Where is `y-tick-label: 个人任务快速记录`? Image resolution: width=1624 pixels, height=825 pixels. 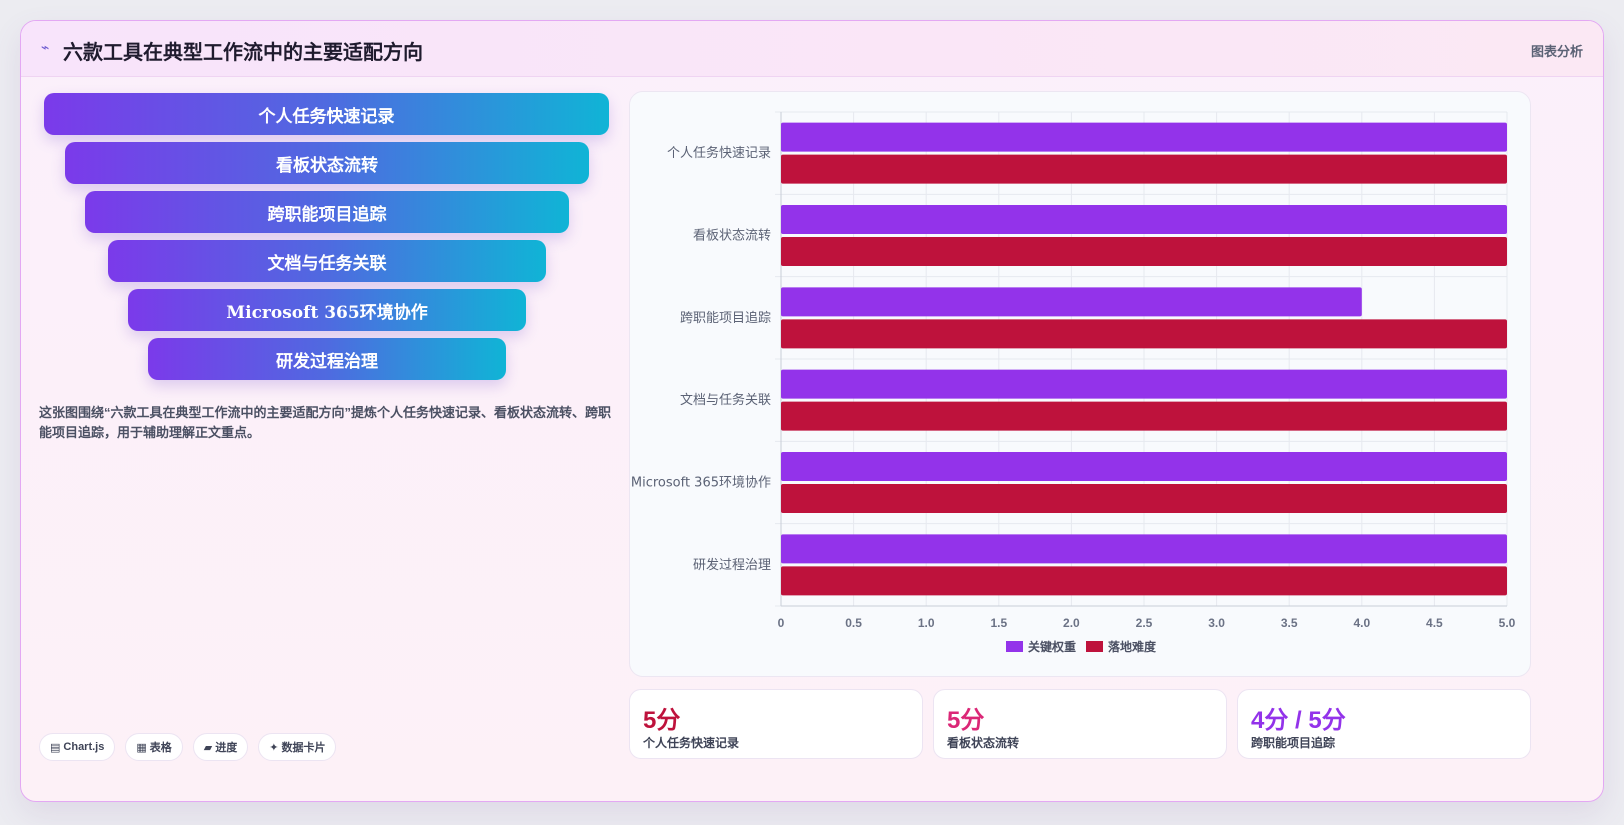
y-tick-label: 个人任务快速记录 is located at coordinates (719, 153).